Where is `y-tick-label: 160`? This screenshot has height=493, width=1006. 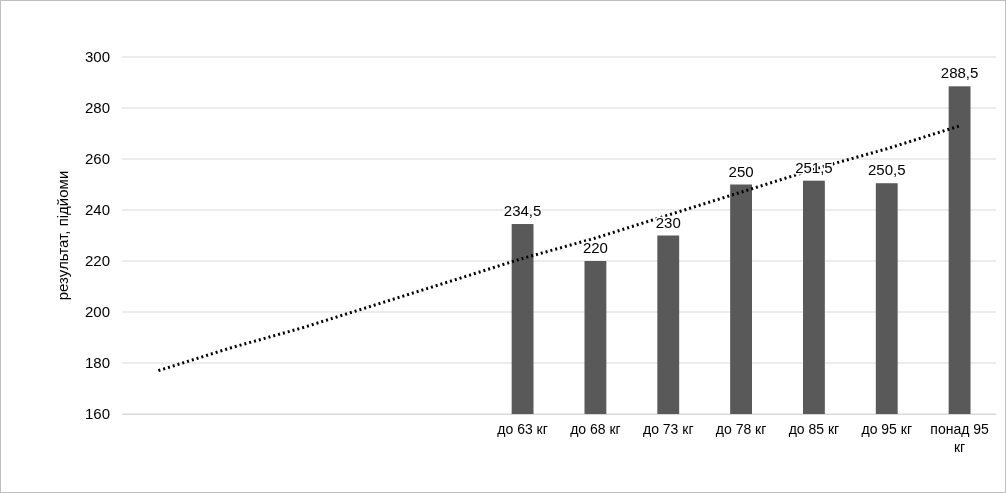 y-tick-label: 160 is located at coordinates (97, 414).